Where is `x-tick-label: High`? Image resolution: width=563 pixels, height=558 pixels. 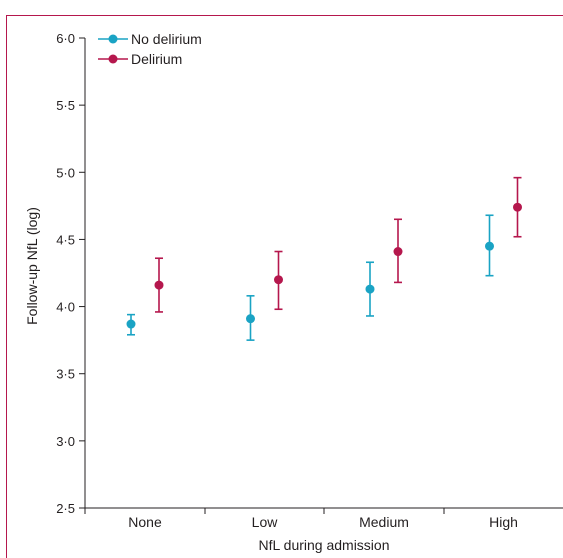
x-tick-label: High is located at coordinates (503, 522).